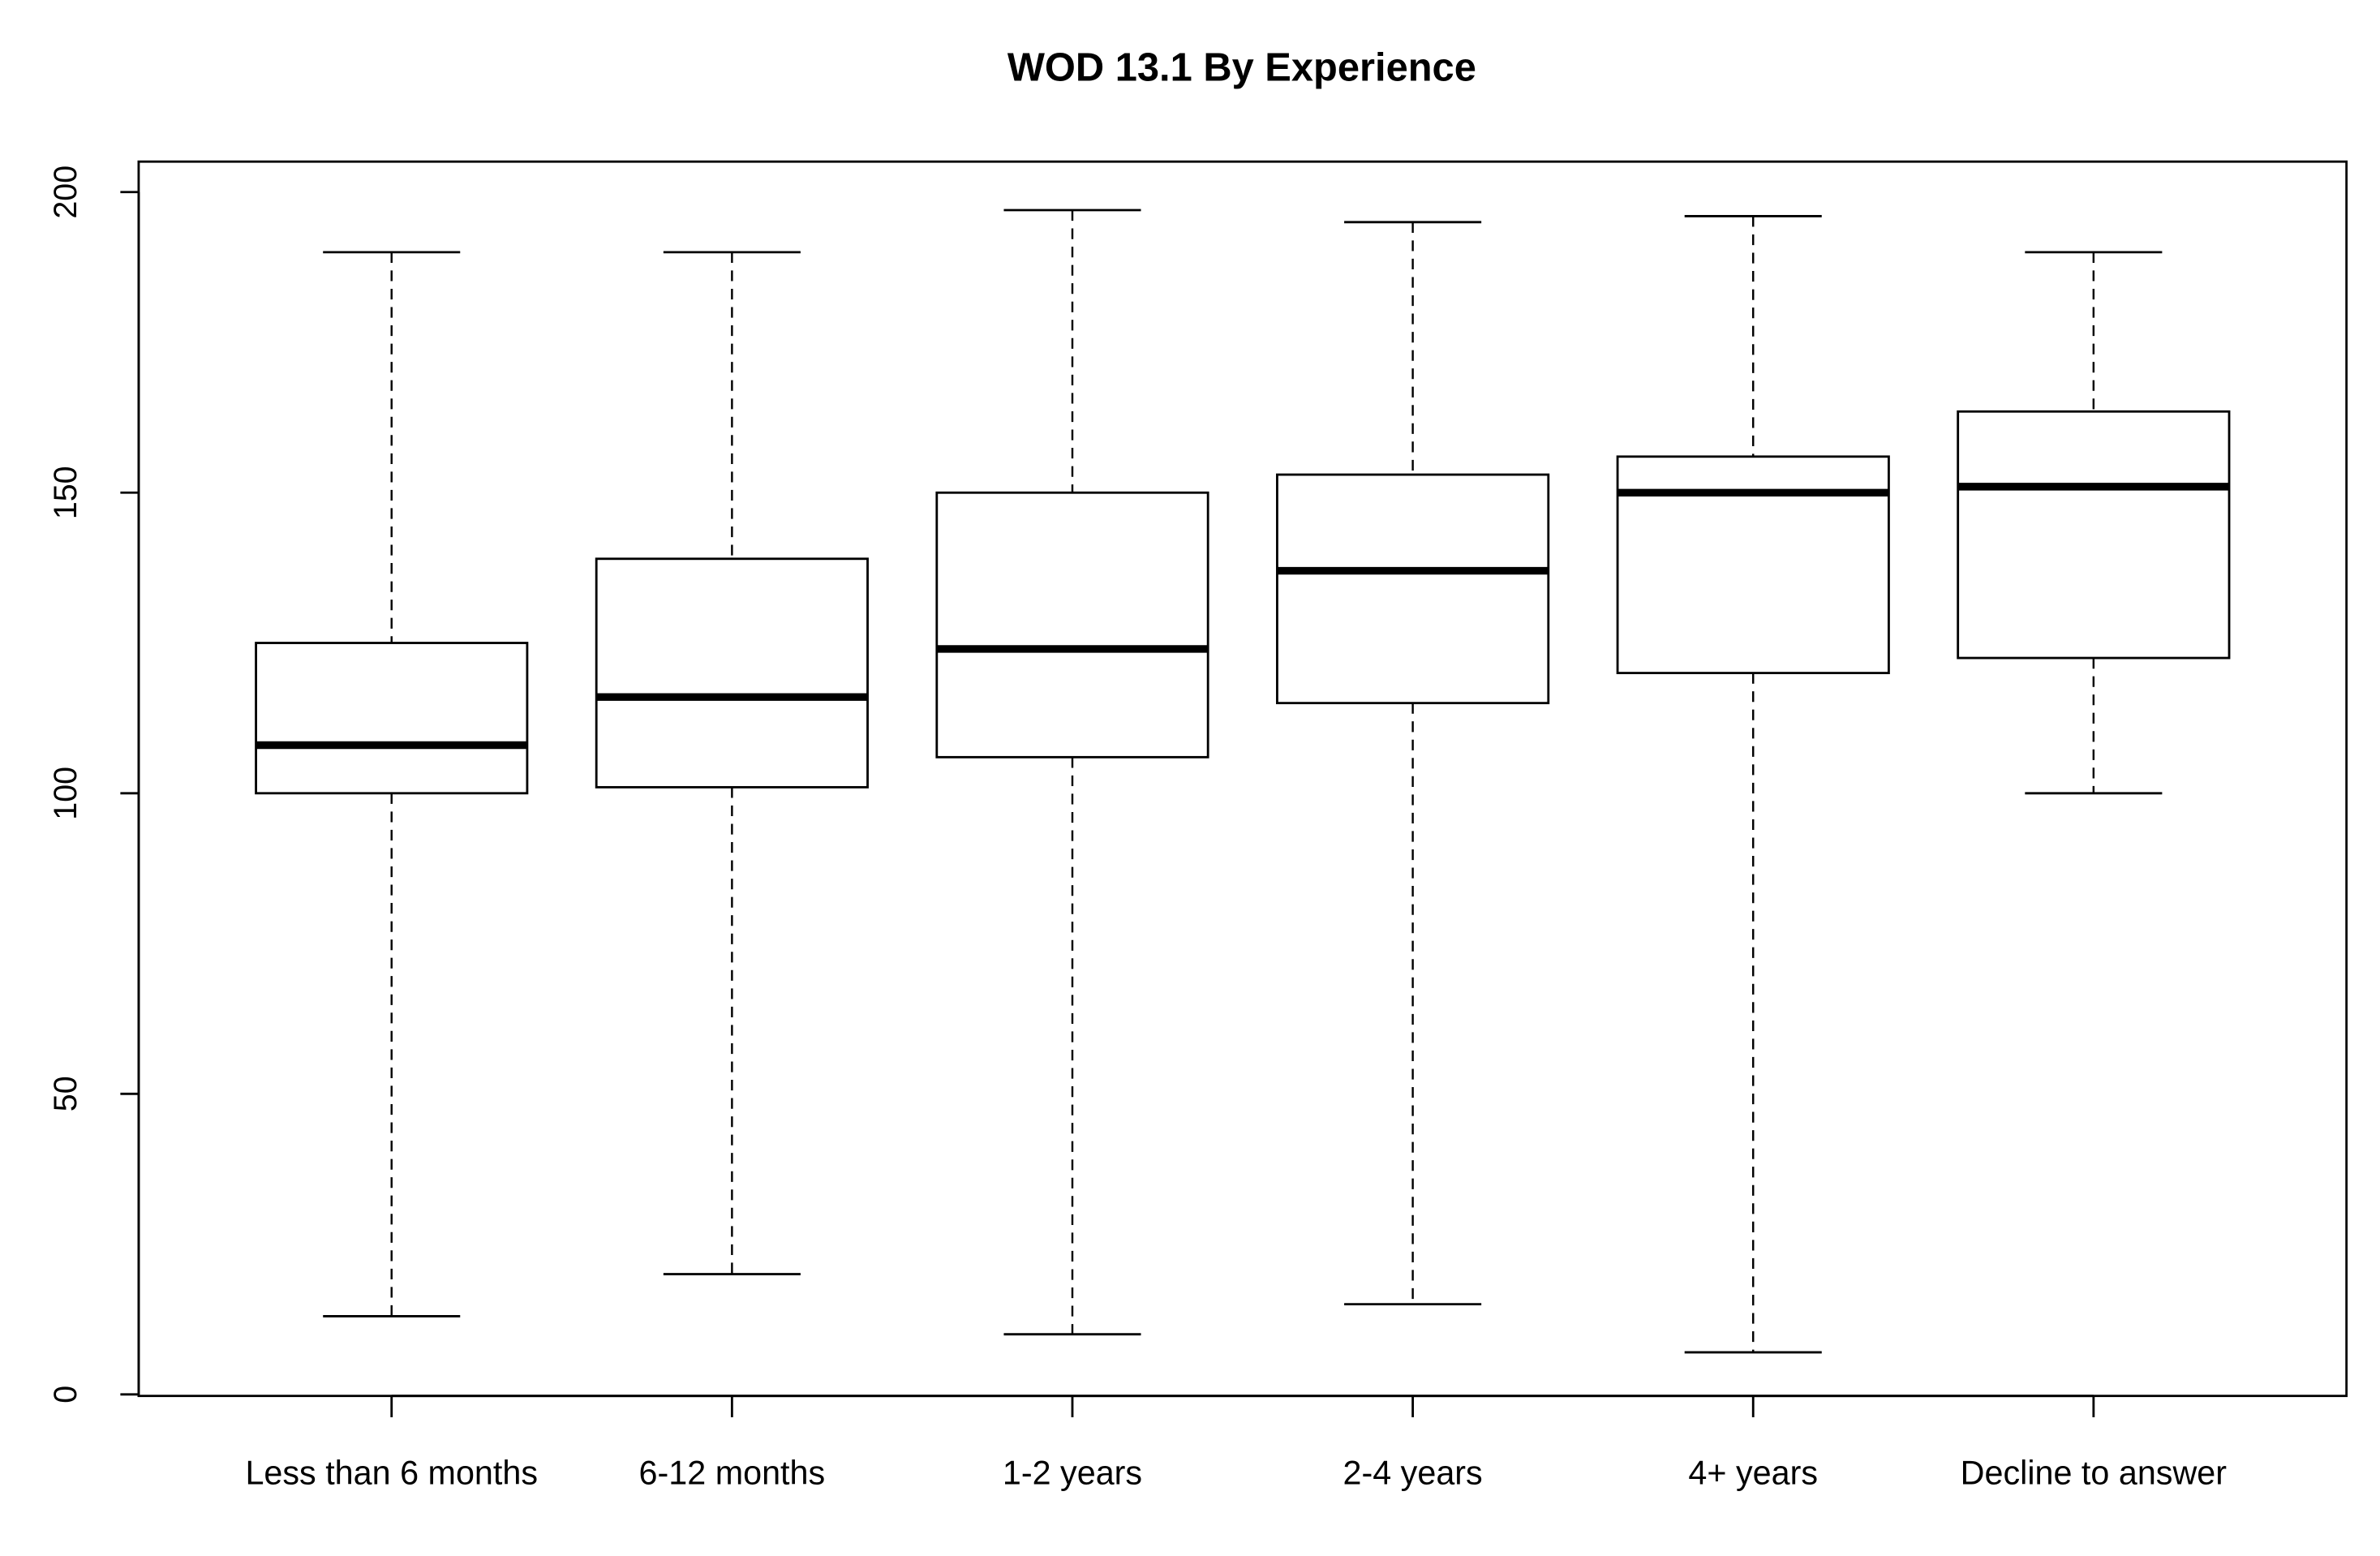  I want to click on x-tick-label: Less than 6 months, so click(391, 1473).